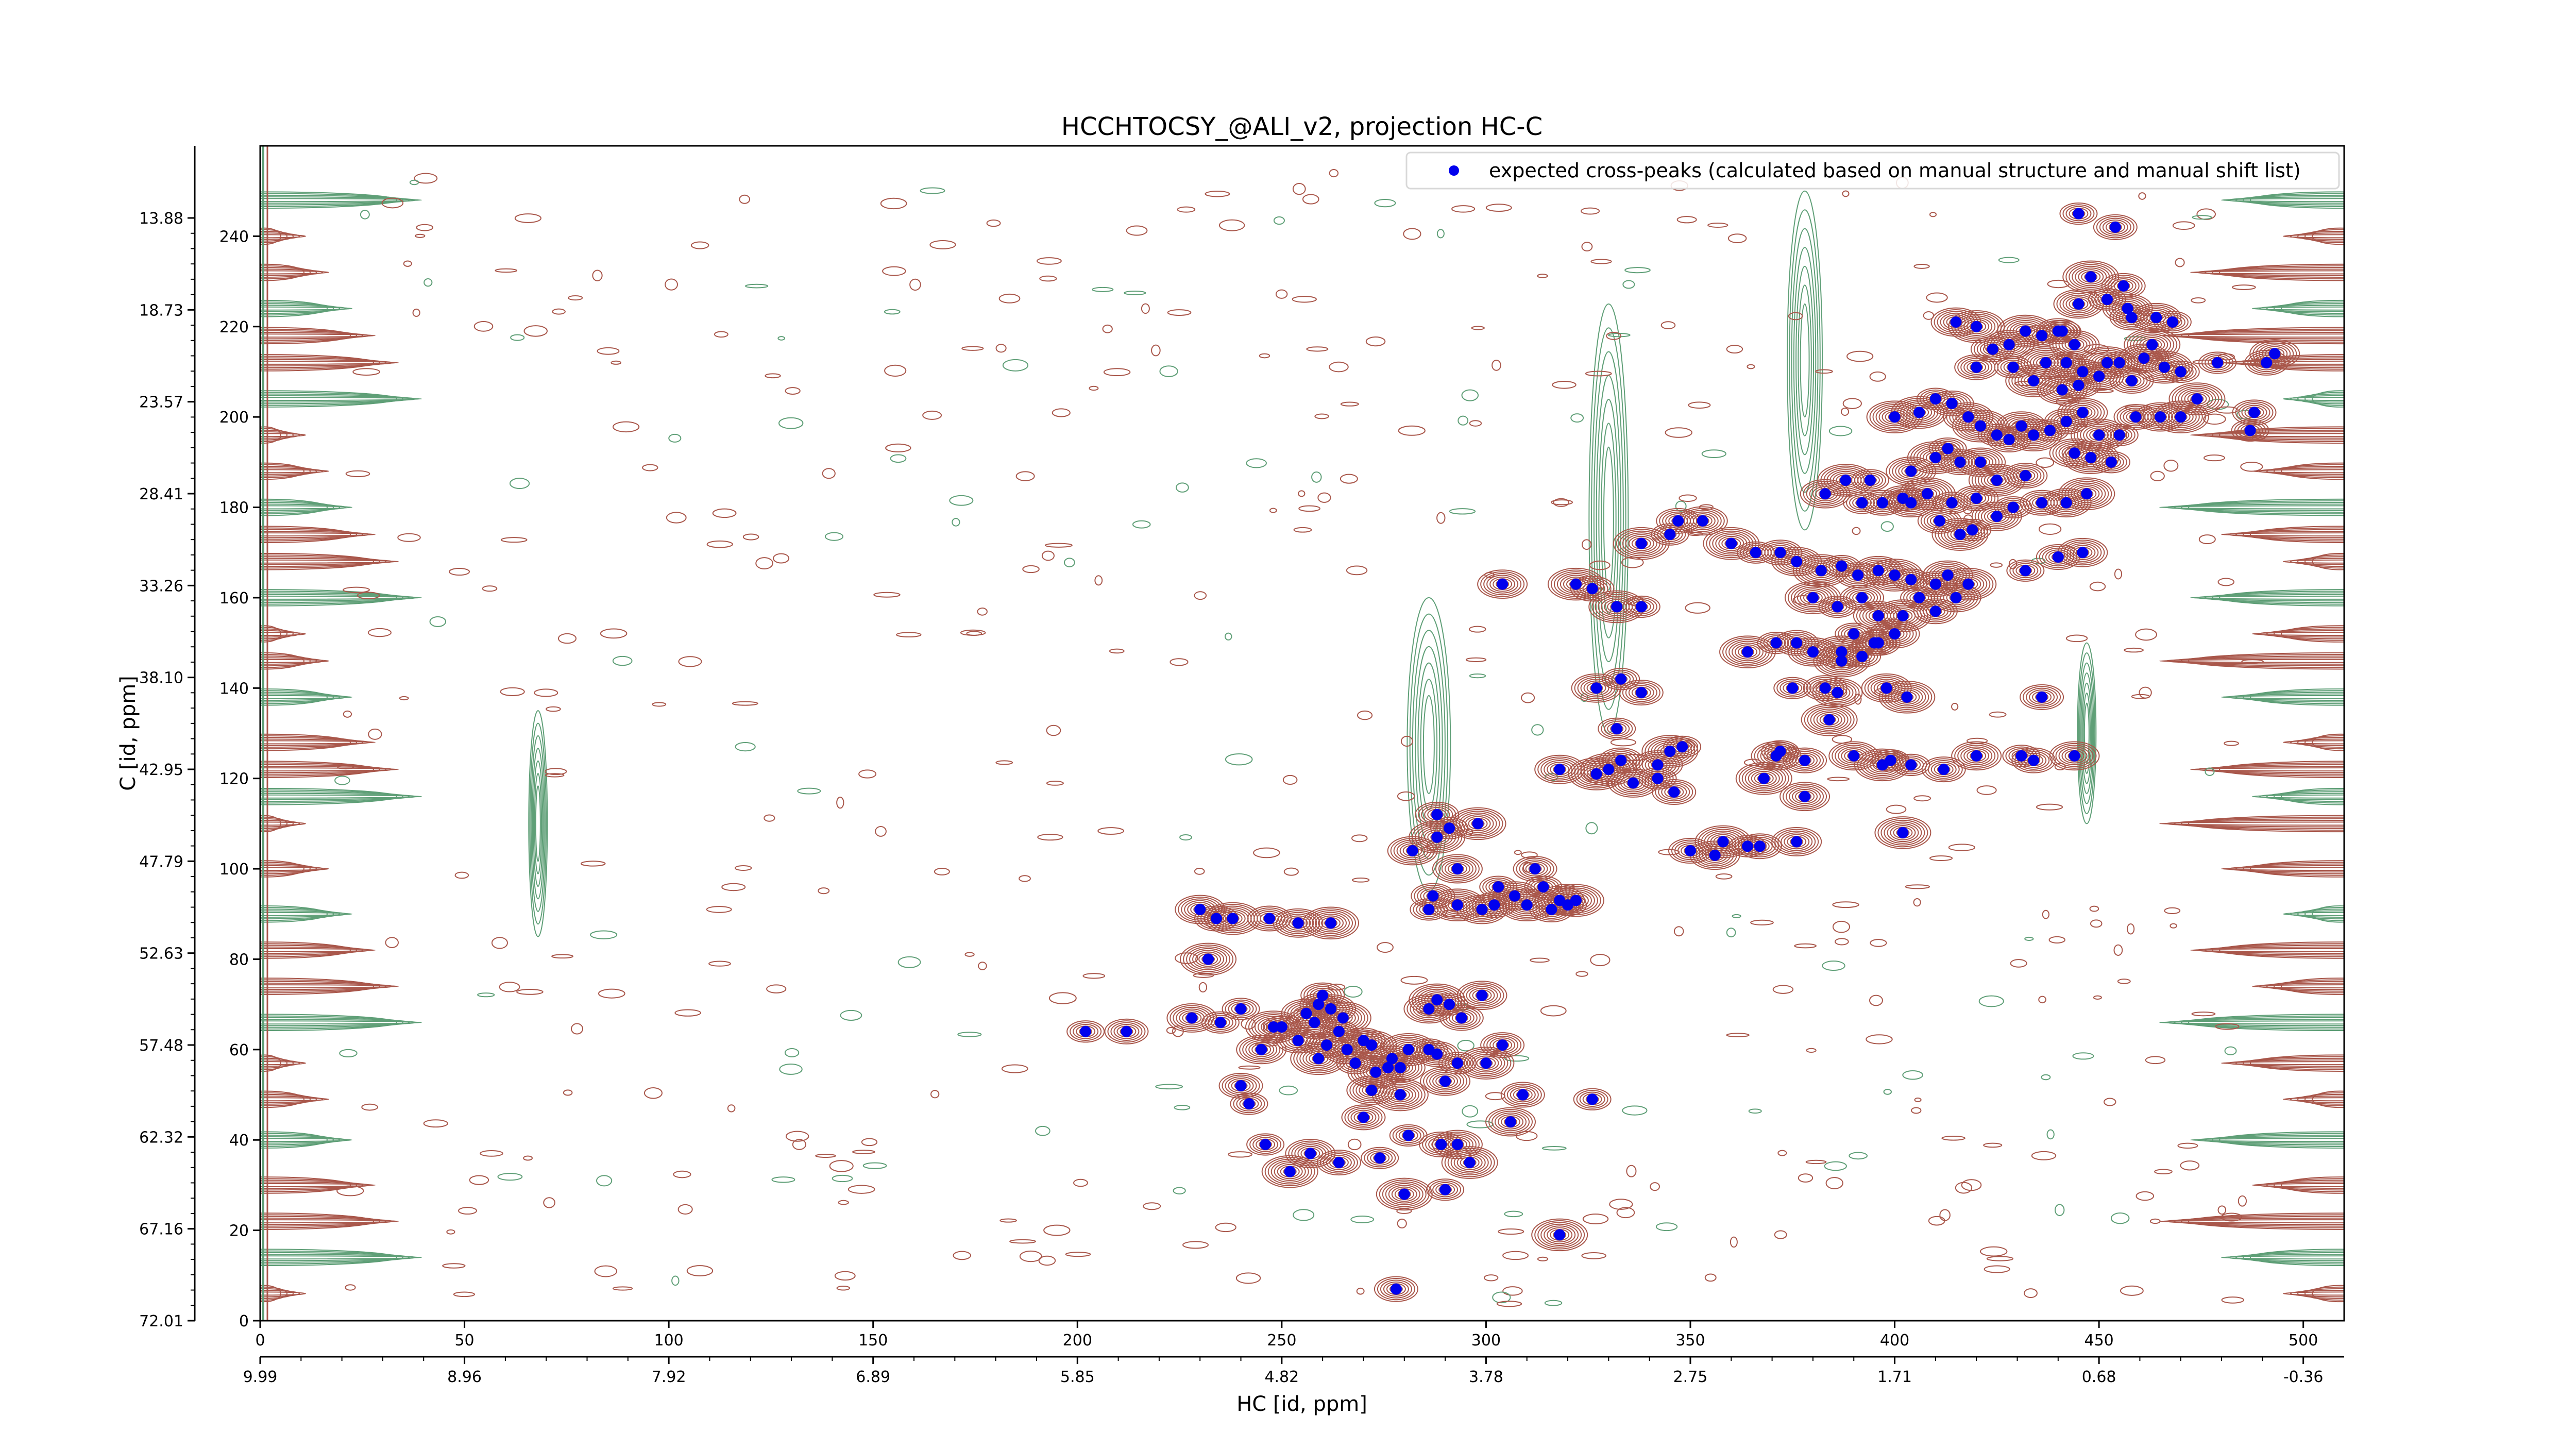 The height and width of the screenshot is (1449, 2576). Describe the element at coordinates (234, 598) in the screenshot. I see `y-tick-label: 160` at that location.